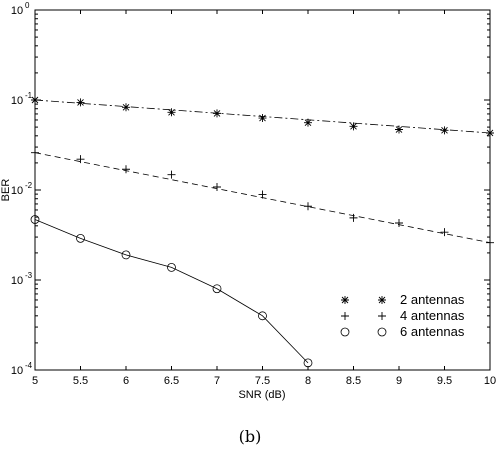 The height and width of the screenshot is (452, 500). What do you see at coordinates (308, 381) in the screenshot?
I see `x-tick-label: 8` at bounding box center [308, 381].